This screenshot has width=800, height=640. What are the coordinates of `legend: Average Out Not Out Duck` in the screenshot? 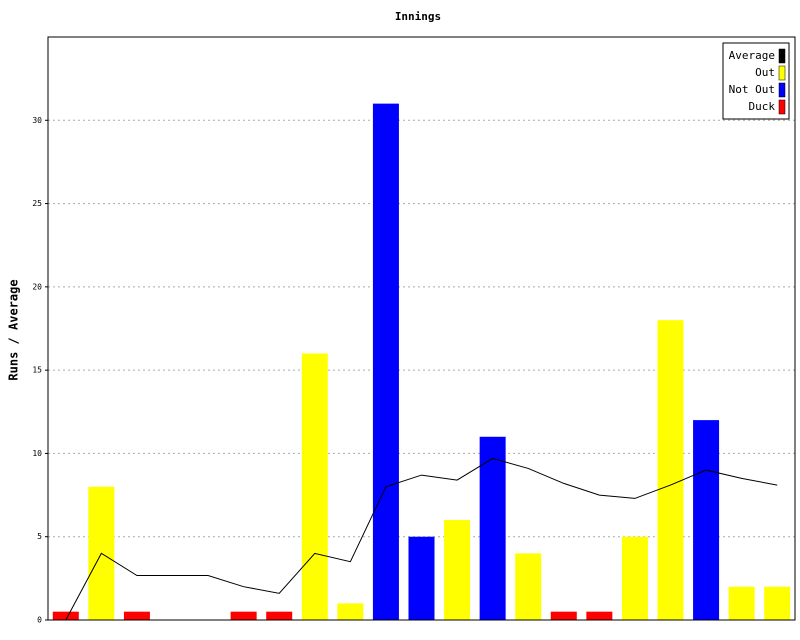 It's located at (756, 81).